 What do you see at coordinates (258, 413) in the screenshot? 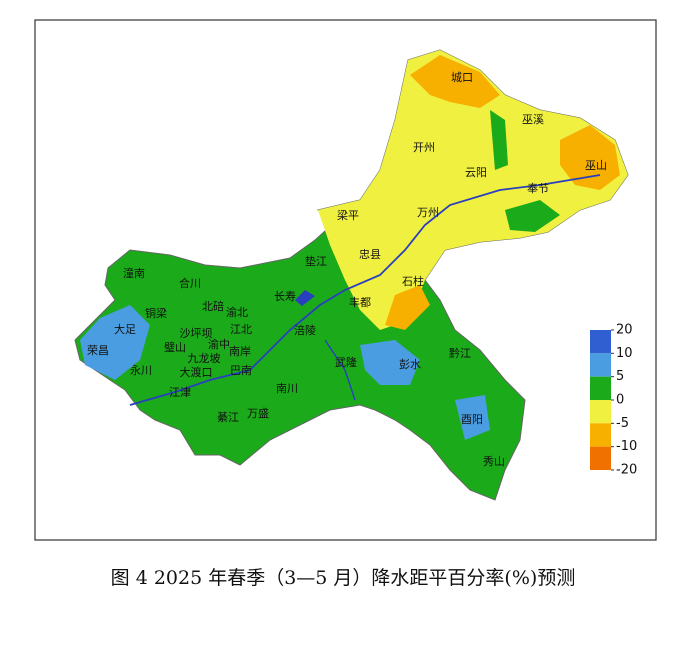
I see `district-label: 万盛` at bounding box center [258, 413].